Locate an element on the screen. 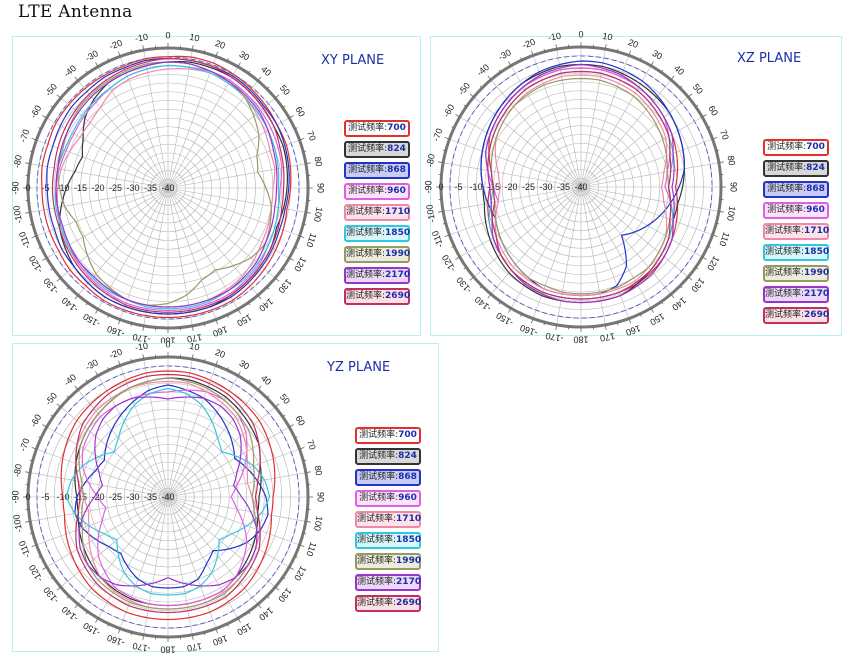 This screenshot has height=657, width=847. angle-tick-label: -50 is located at coordinates (464, 89).